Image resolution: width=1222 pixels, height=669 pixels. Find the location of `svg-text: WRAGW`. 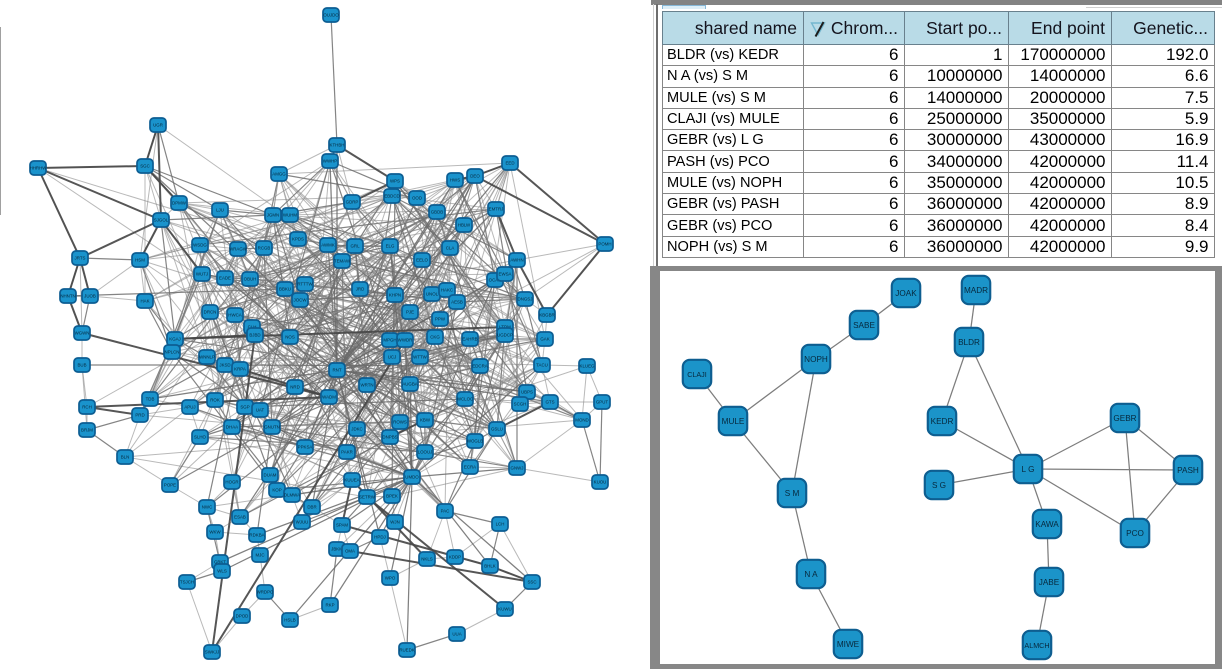

svg-text: WRAGW is located at coordinates (238, 249).